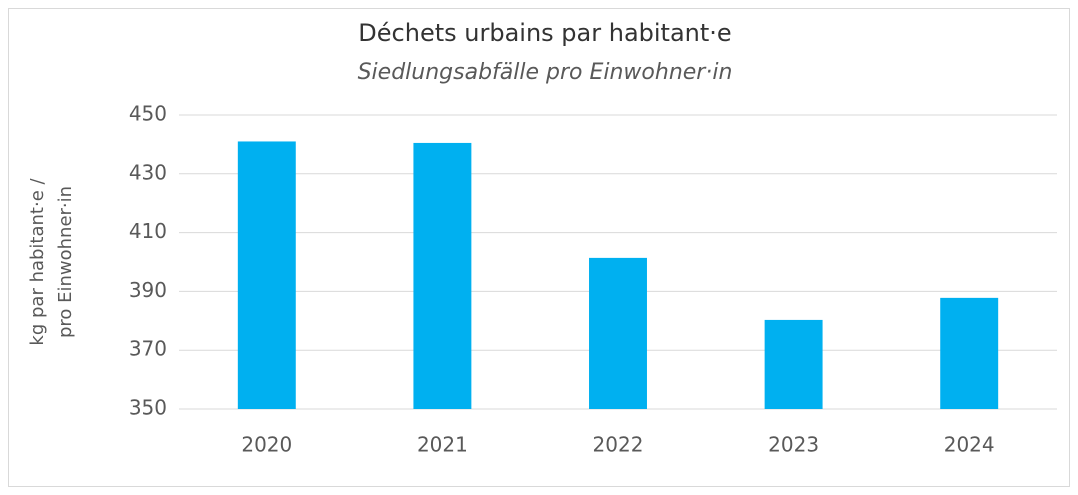 The image size is (1078, 495). I want to click on x-tick-label: 2021, so click(442, 445).